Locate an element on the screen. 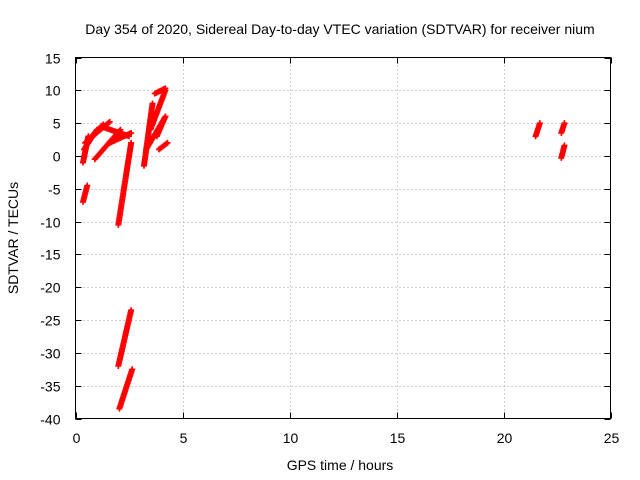  x-tick-label: 0 is located at coordinates (77, 438).